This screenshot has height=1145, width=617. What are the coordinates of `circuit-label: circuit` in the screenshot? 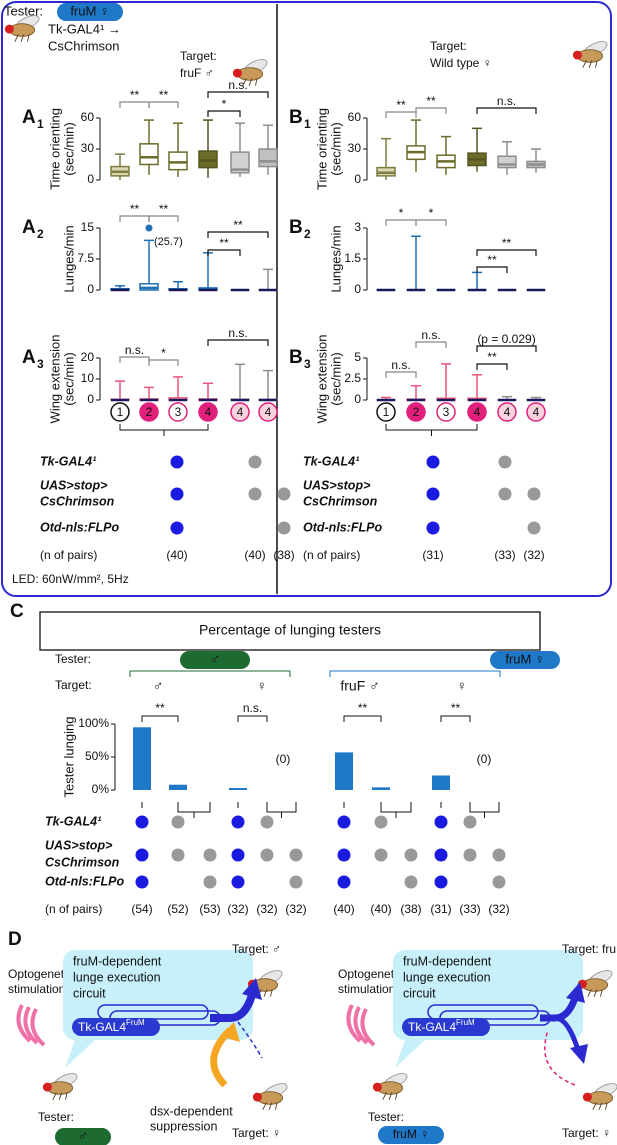 It's located at (89, 993).